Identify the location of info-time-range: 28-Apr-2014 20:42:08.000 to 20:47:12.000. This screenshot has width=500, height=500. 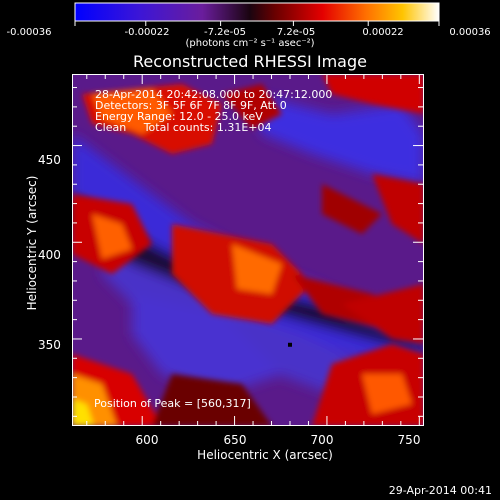
(214, 94).